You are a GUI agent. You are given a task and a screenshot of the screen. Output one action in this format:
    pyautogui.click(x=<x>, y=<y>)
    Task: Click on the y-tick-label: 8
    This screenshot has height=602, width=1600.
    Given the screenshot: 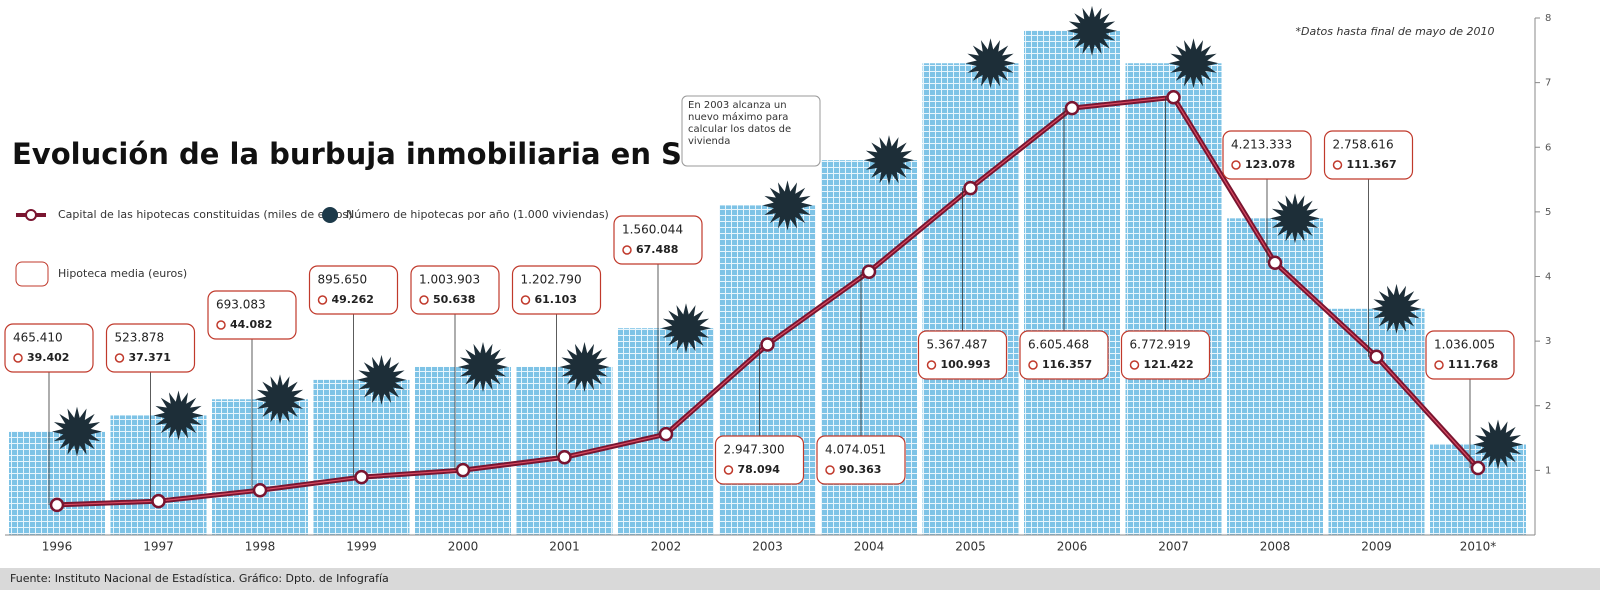 What is the action you would take?
    pyautogui.click(x=1548, y=18)
    